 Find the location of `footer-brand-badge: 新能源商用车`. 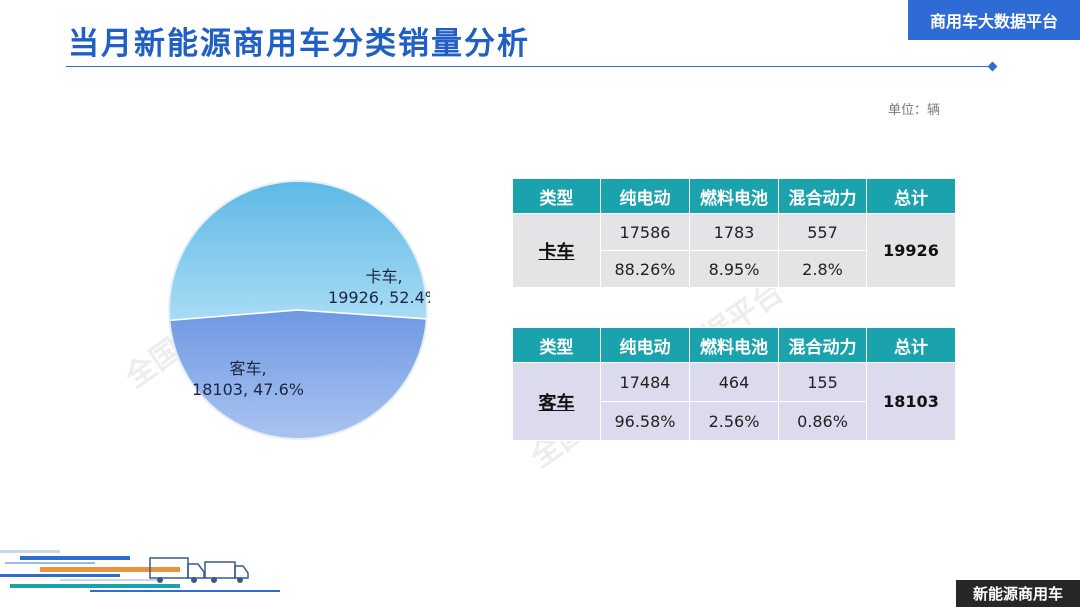

footer-brand-badge: 新能源商用车 is located at coordinates (1018, 593).